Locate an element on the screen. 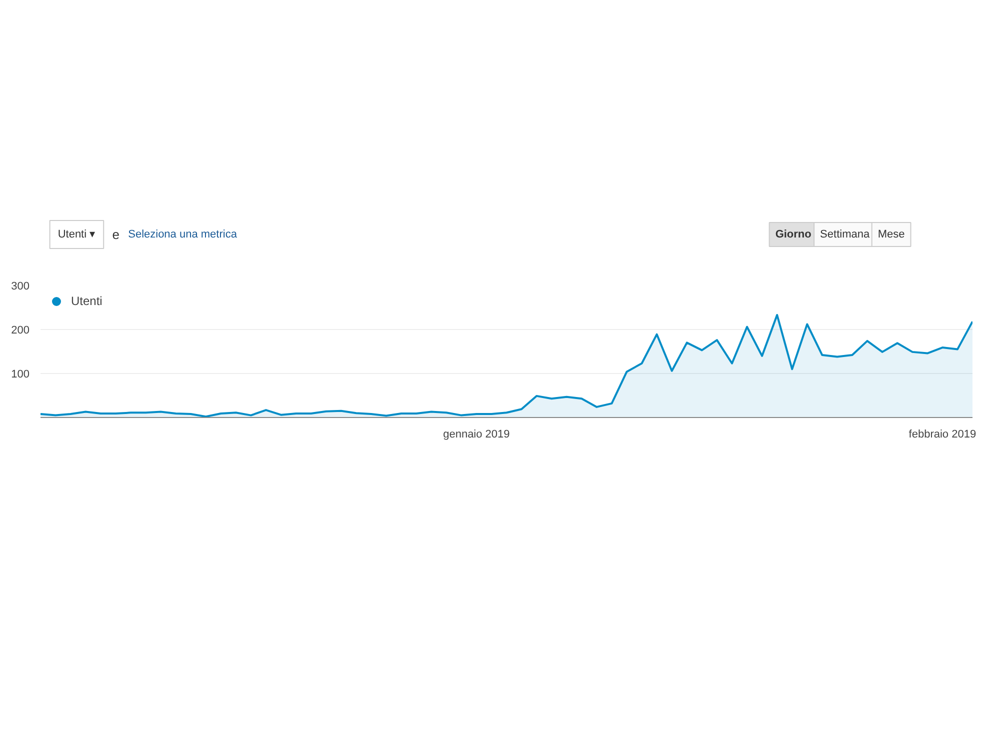  y-tick-label: 100 is located at coordinates (20, 374).